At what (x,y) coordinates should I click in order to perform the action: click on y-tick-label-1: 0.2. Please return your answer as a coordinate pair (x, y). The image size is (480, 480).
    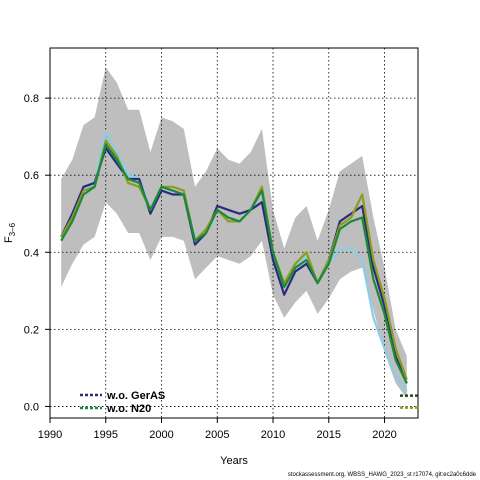
    Looking at the image, I should click on (31, 330).